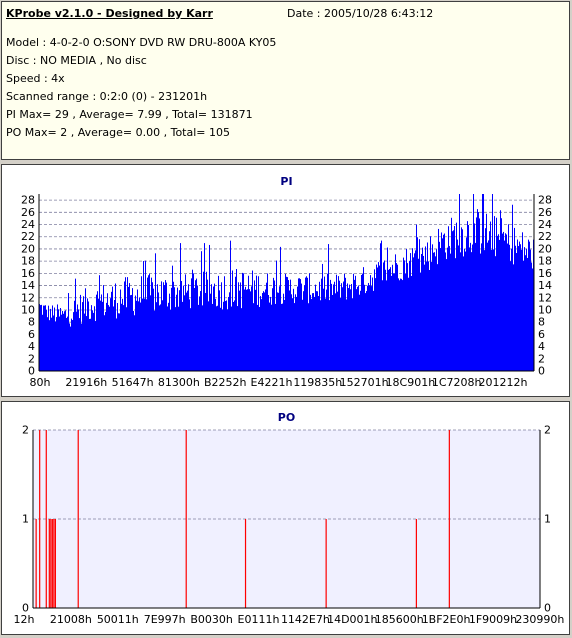  I want to click on pi-ytick-left: 2, so click(31, 358).